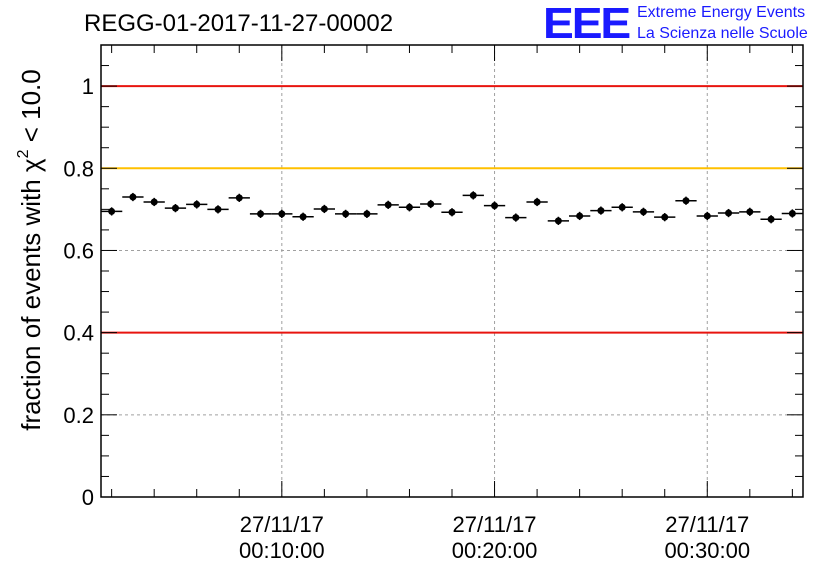 This screenshot has width=836, height=572. I want to click on y-tick-label: 0.6, so click(78, 250).